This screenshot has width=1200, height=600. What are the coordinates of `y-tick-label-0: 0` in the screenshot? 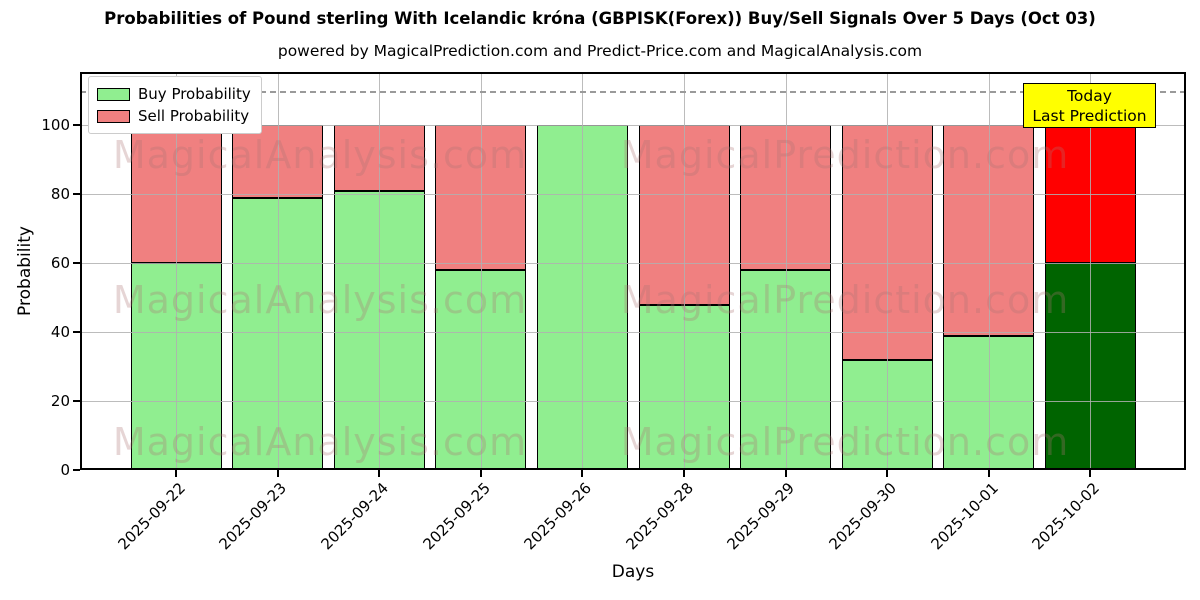 It's located at (65, 470).